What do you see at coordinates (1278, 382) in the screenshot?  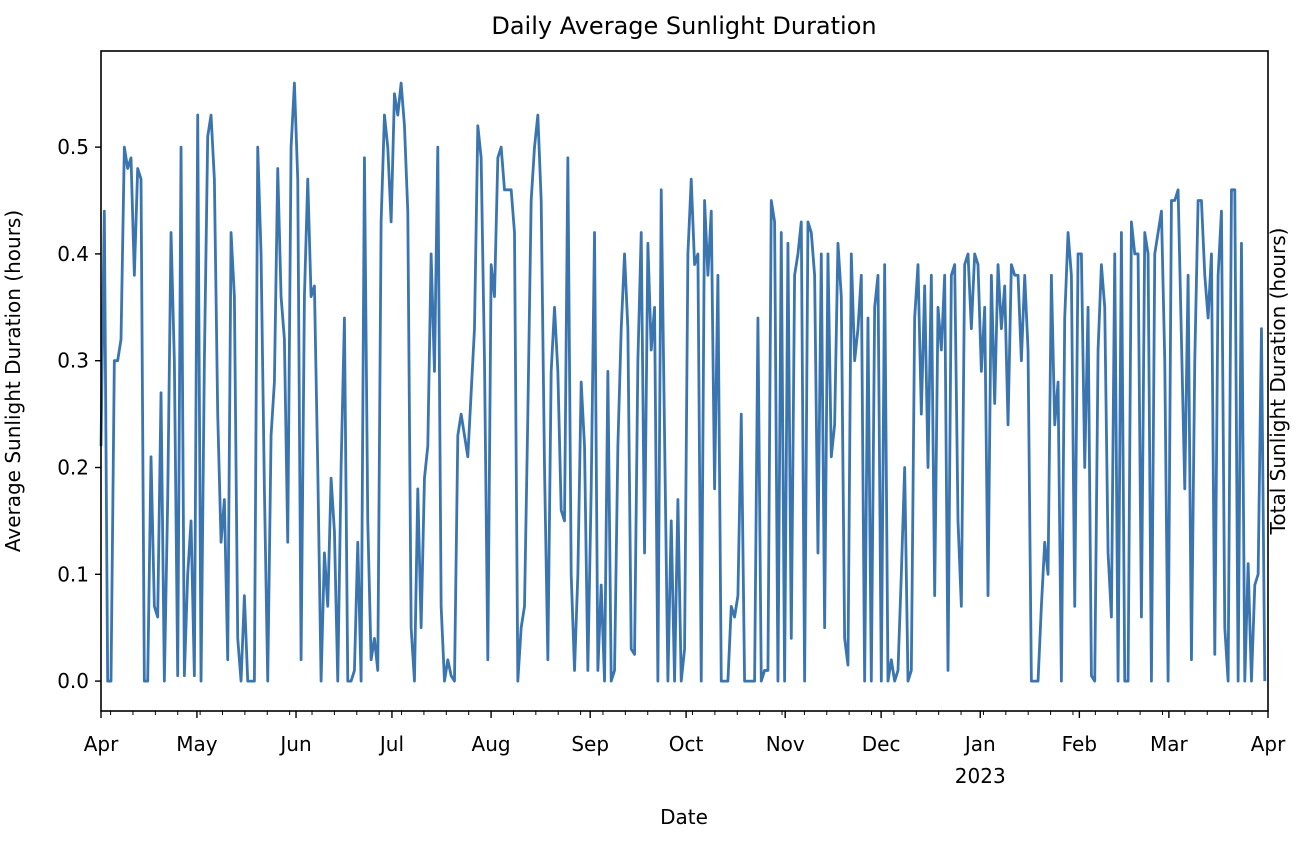 I see `y-axis-label-right: Total Sunlight Duration (hours)` at bounding box center [1278, 382].